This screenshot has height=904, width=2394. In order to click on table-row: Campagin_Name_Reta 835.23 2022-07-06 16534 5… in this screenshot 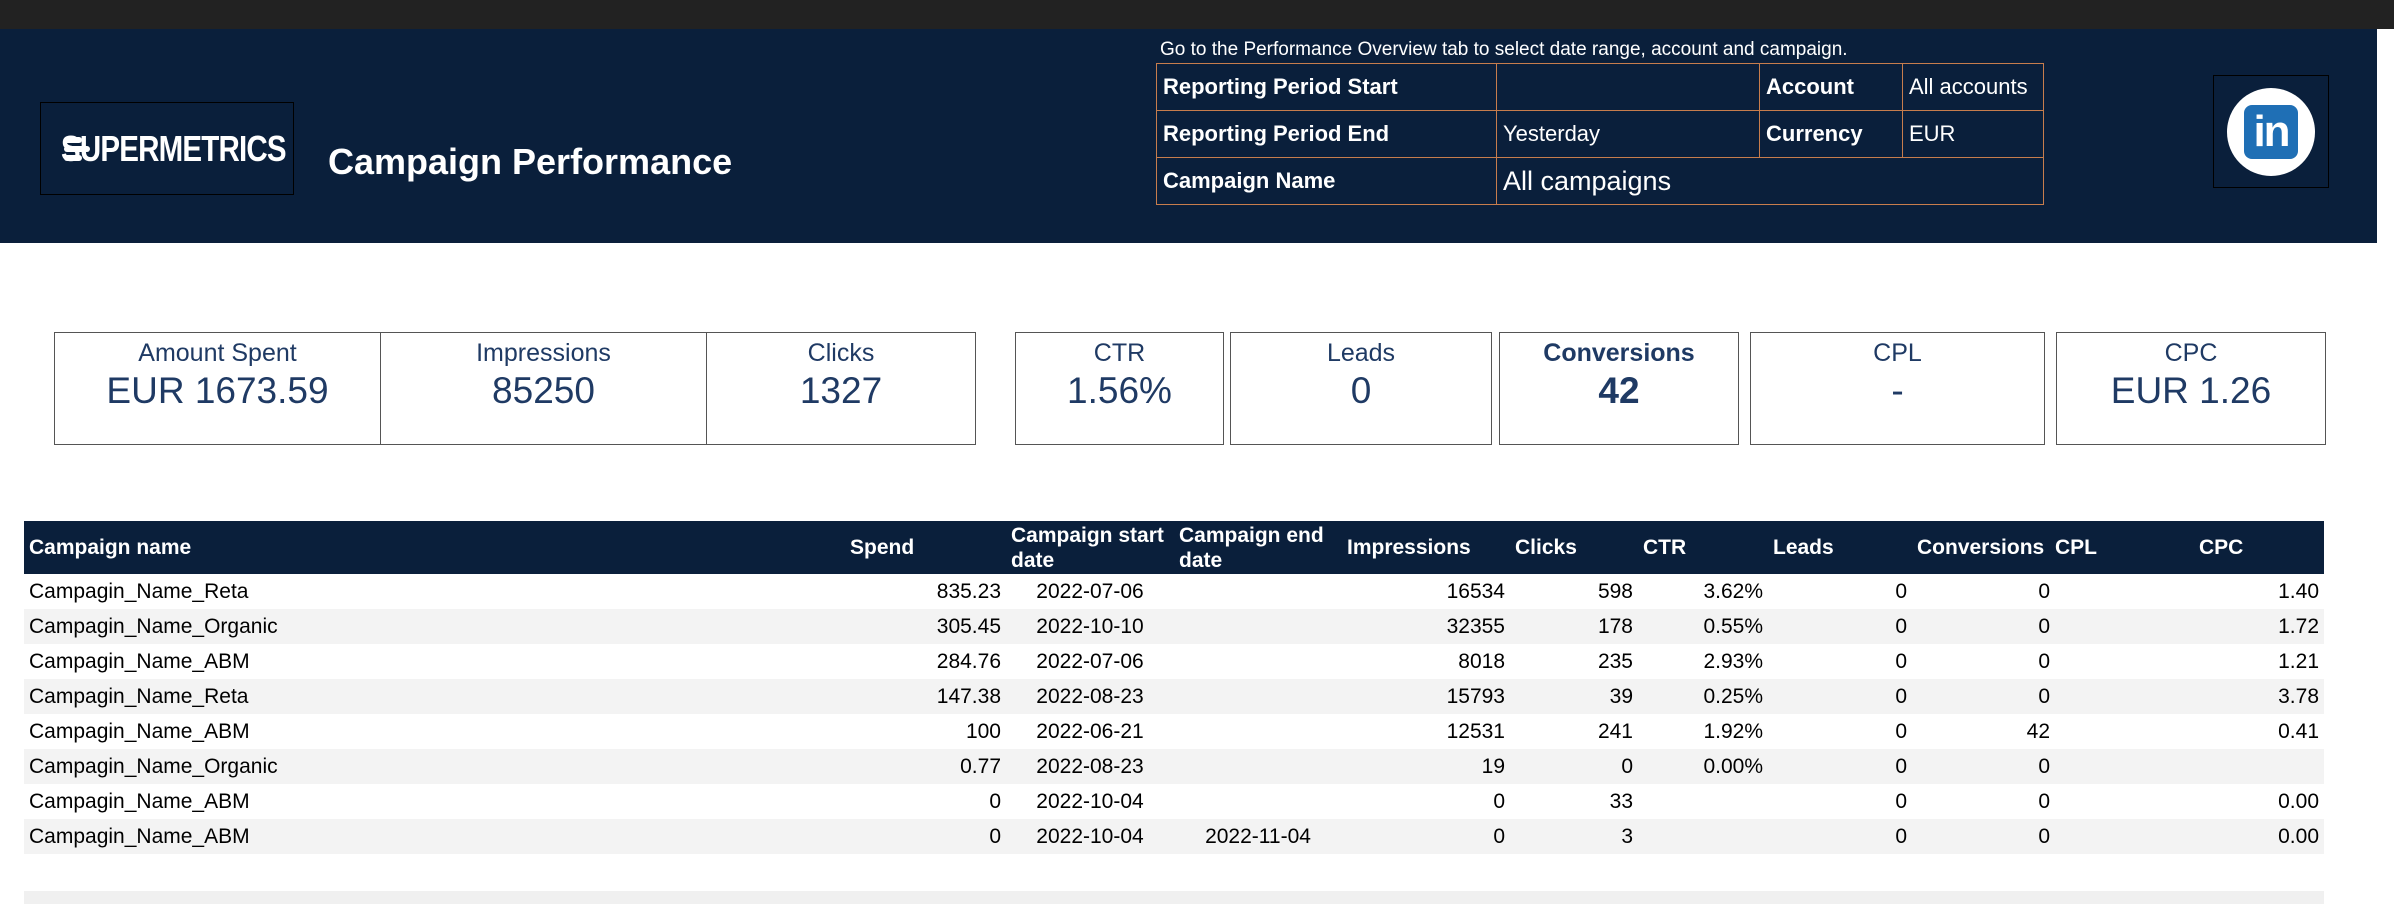, I will do `click(1174, 591)`.